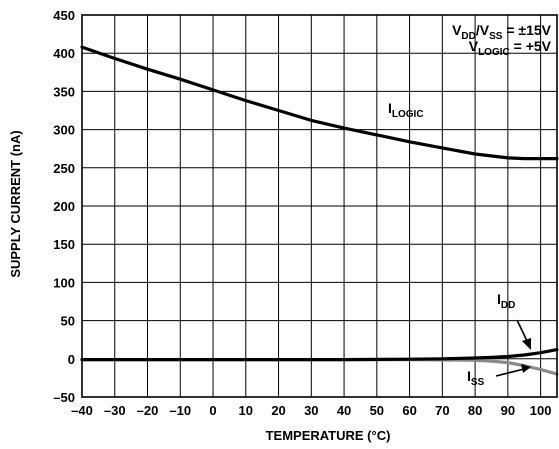 This screenshot has height=449, width=559. What do you see at coordinates (513, 370) in the screenshot?
I see `i-ss-leader-arrow` at bounding box center [513, 370].